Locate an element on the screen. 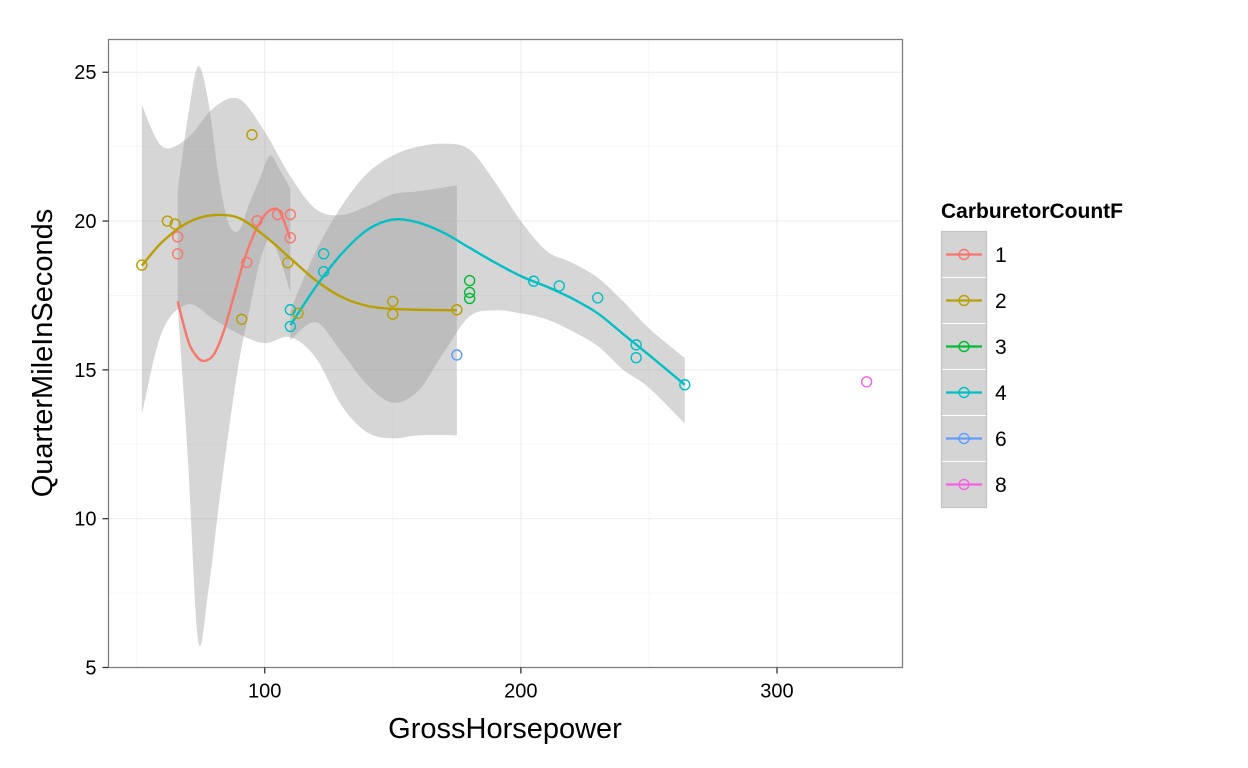 This screenshot has height=768, width=1248. legend-keys: 1 2 3 4 6 8 is located at coordinates (973, 369).